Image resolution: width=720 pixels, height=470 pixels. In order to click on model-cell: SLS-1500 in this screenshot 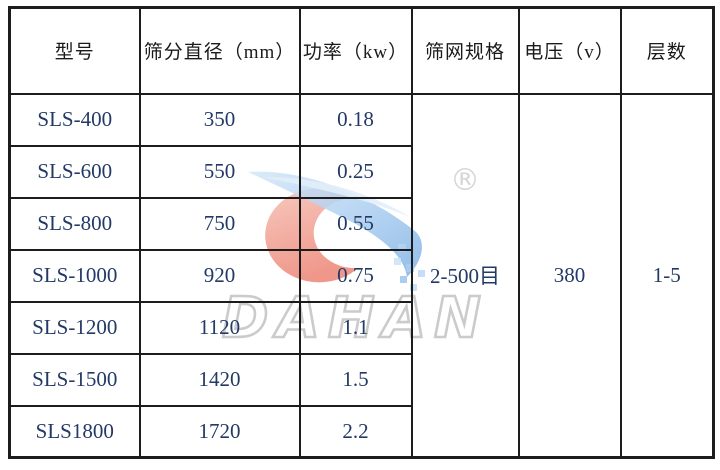, I will do `click(74, 379)`.